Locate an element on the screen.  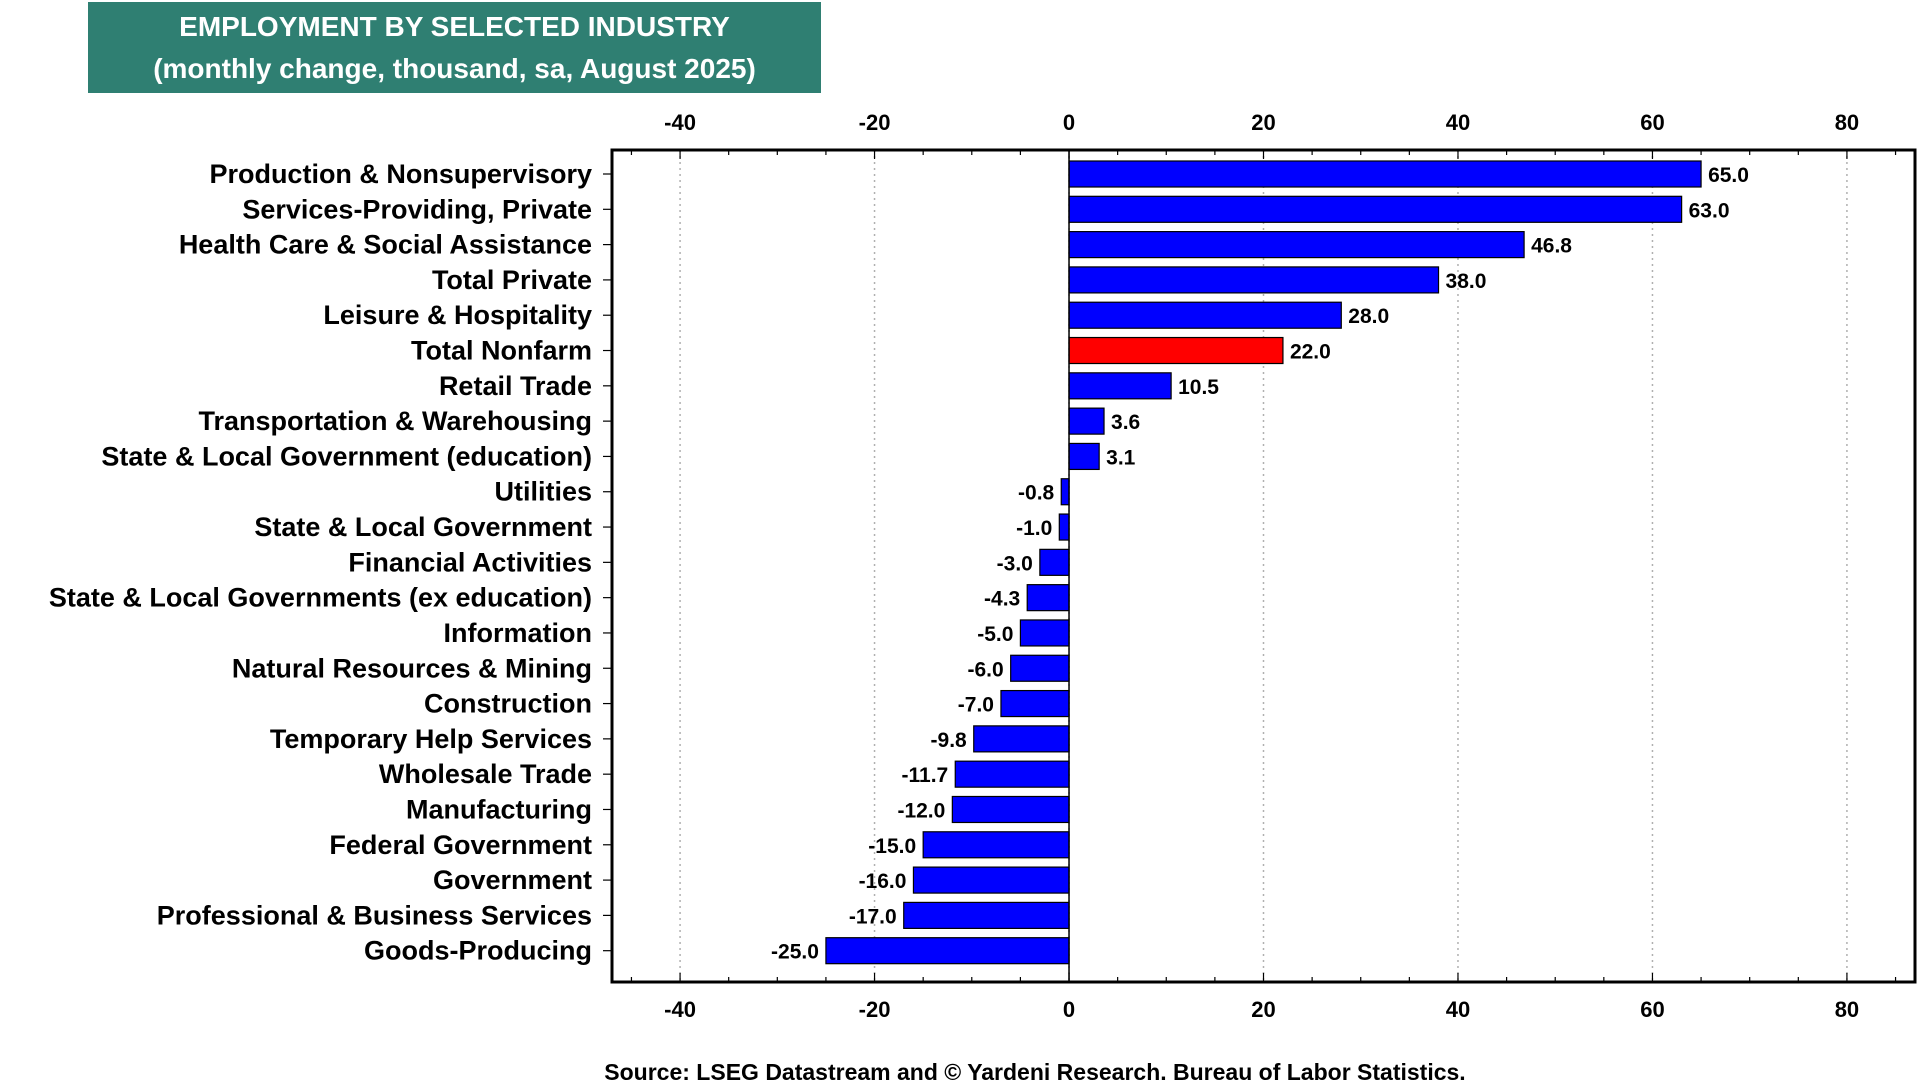
category-label: Transportation & Warehousing is located at coordinates (395, 421).